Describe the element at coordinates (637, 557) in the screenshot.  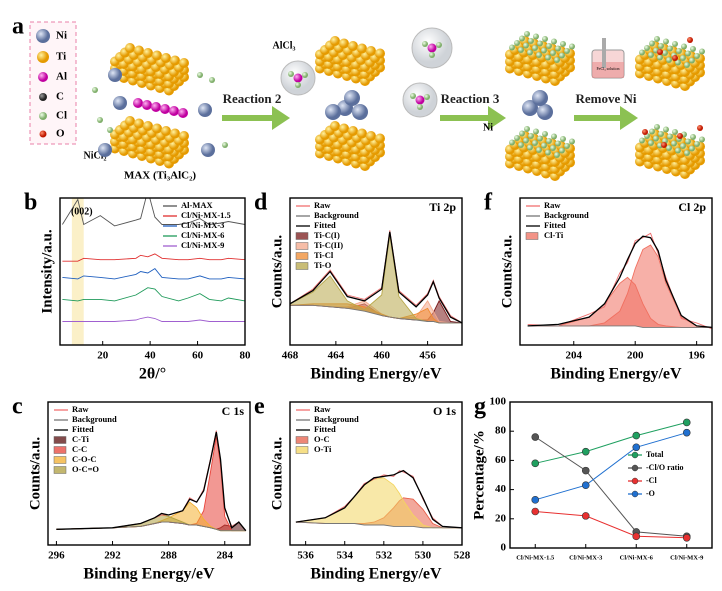
I see `x-tick-label: Cl/Ni-MX-6` at that location.